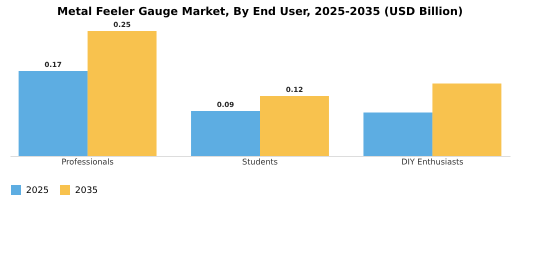 This screenshot has width=560, height=280. Describe the element at coordinates (260, 162) in the screenshot. I see `x-tick-label: Students` at that location.